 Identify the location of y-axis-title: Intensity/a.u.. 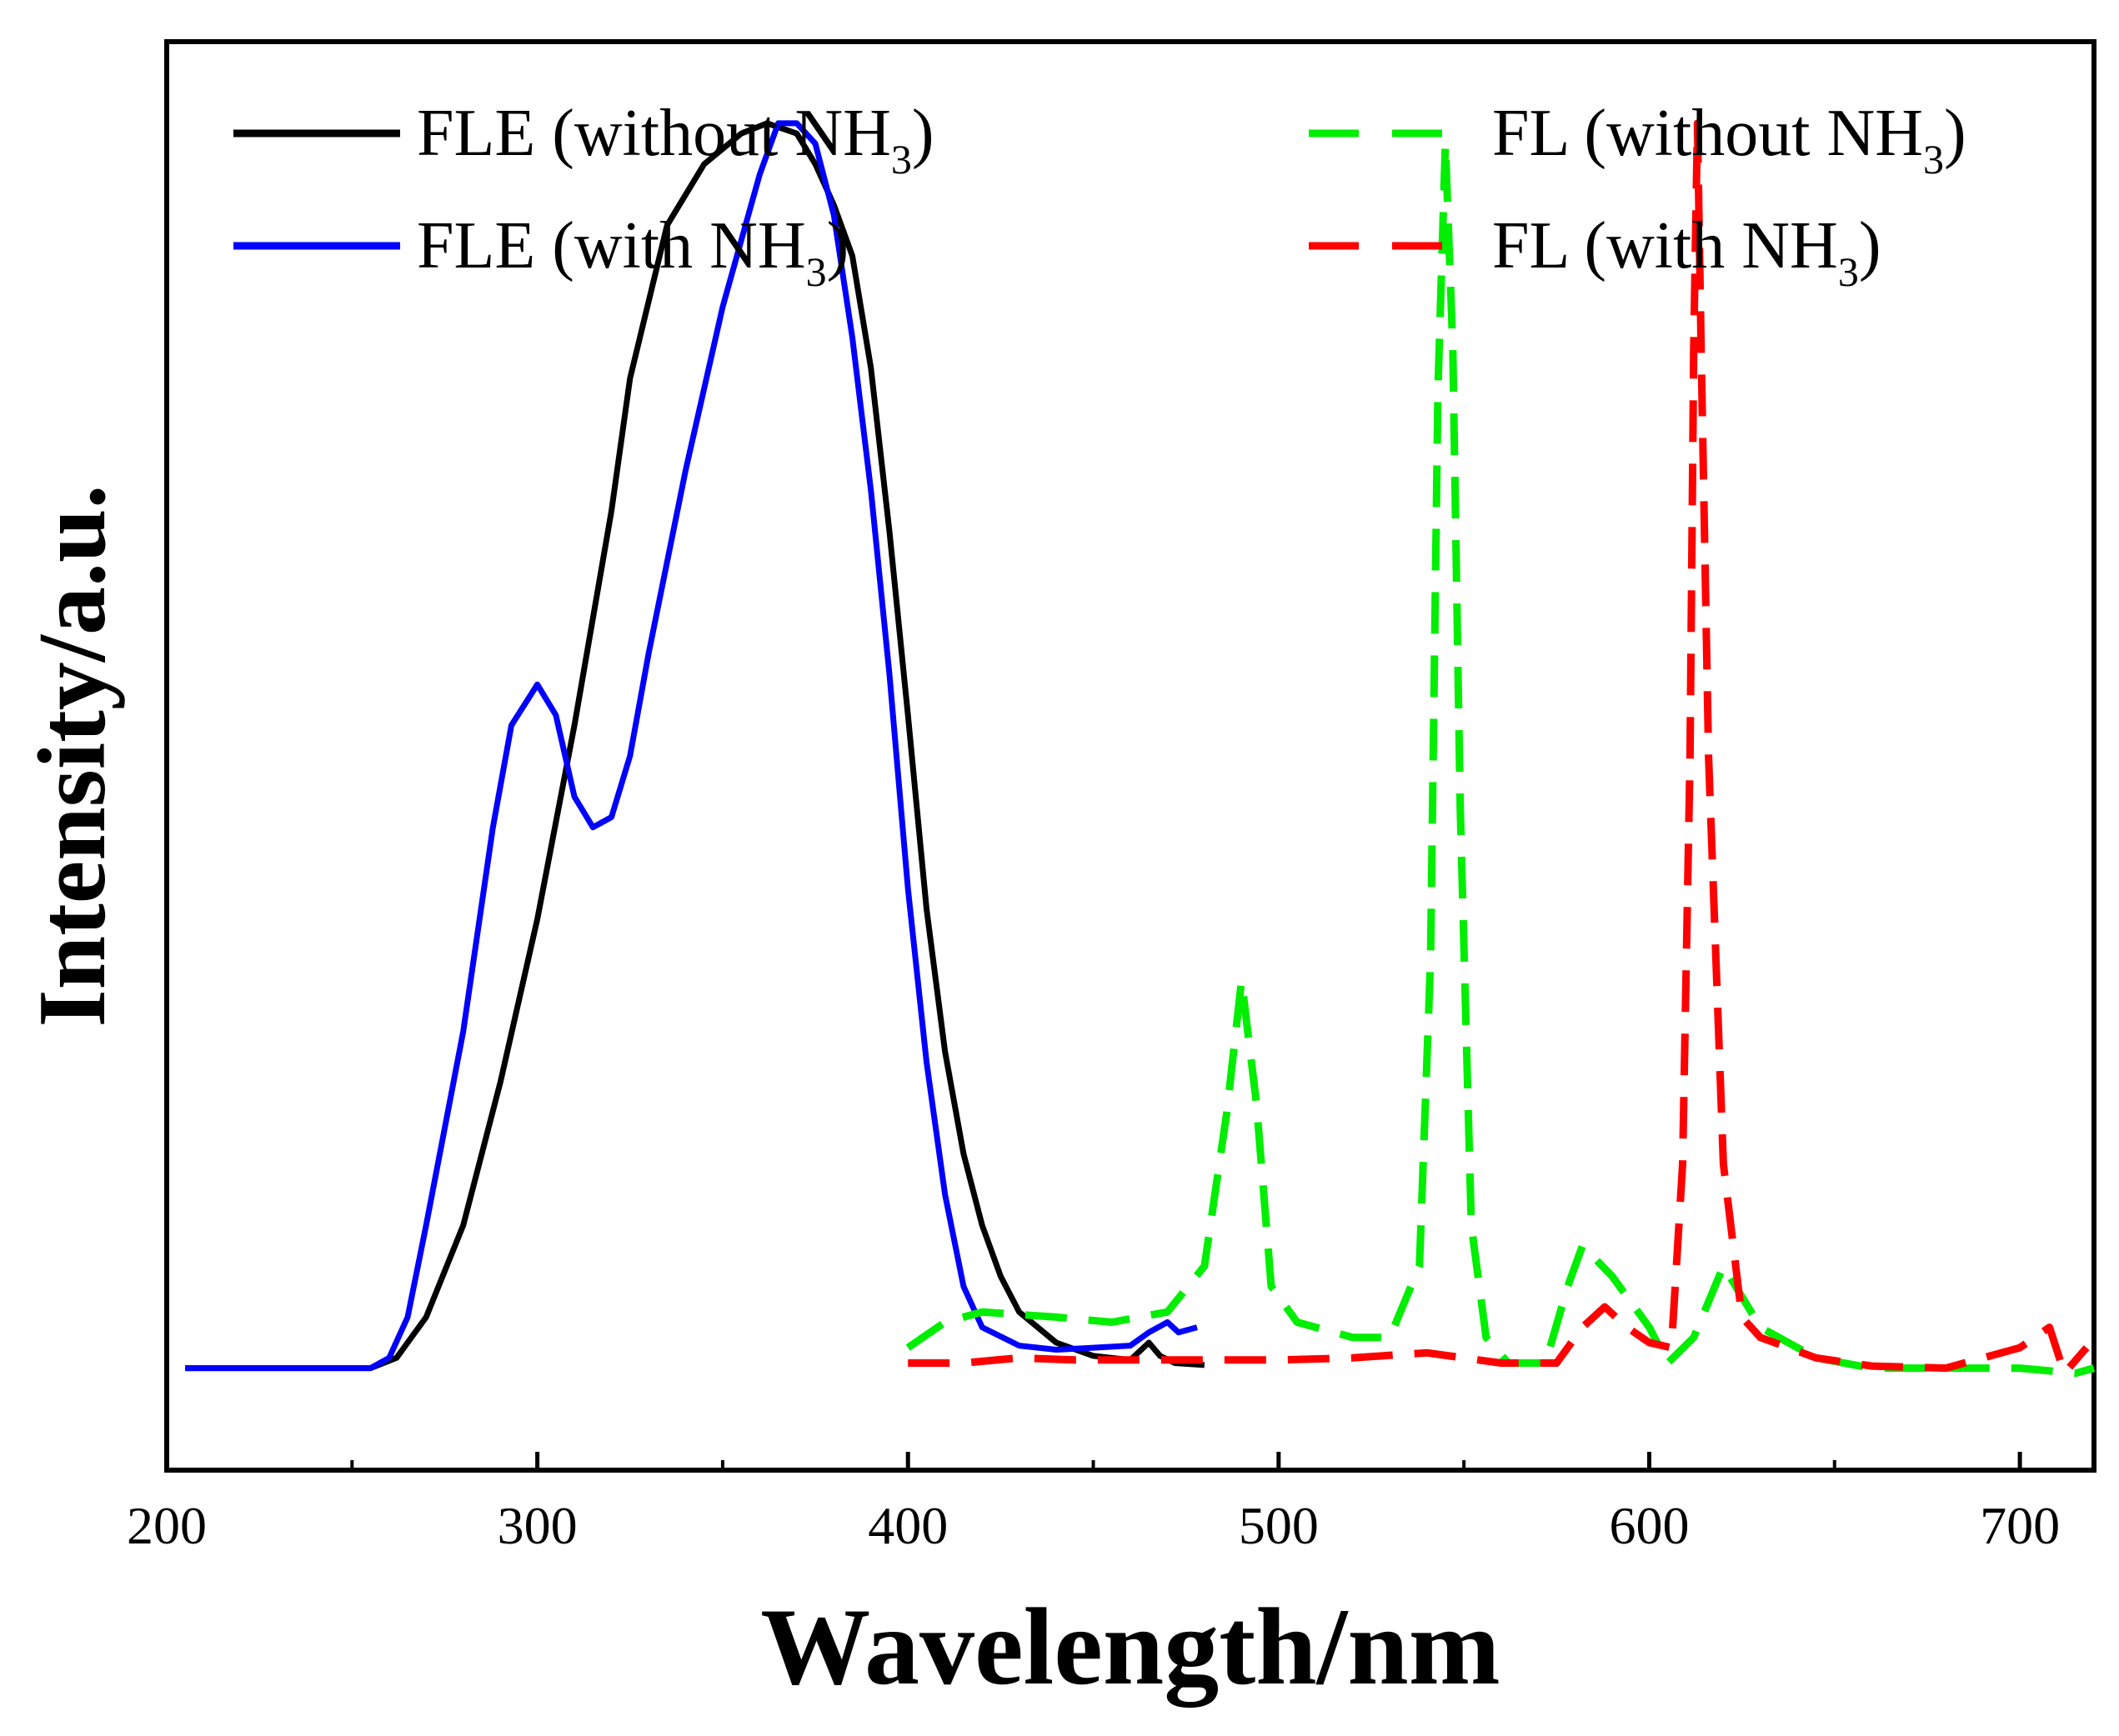
(72, 756).